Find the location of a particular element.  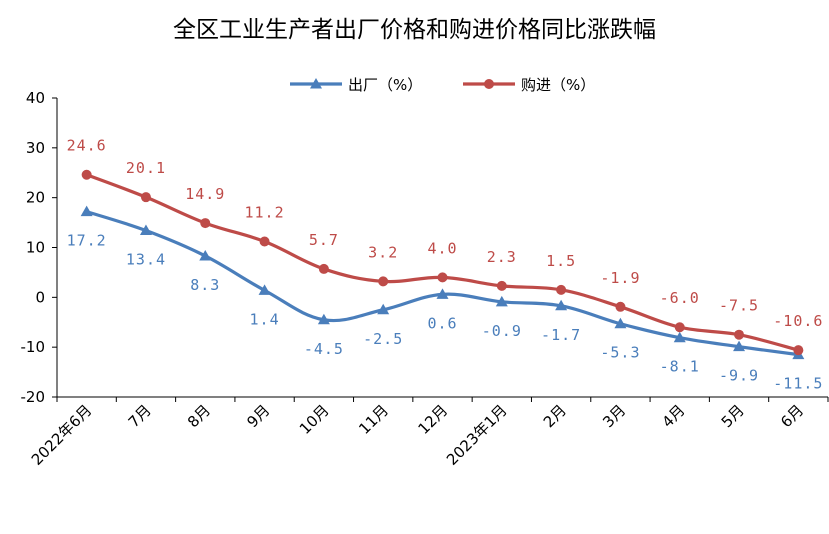

x-tick-label: 7月 is located at coordinates (140, 416).